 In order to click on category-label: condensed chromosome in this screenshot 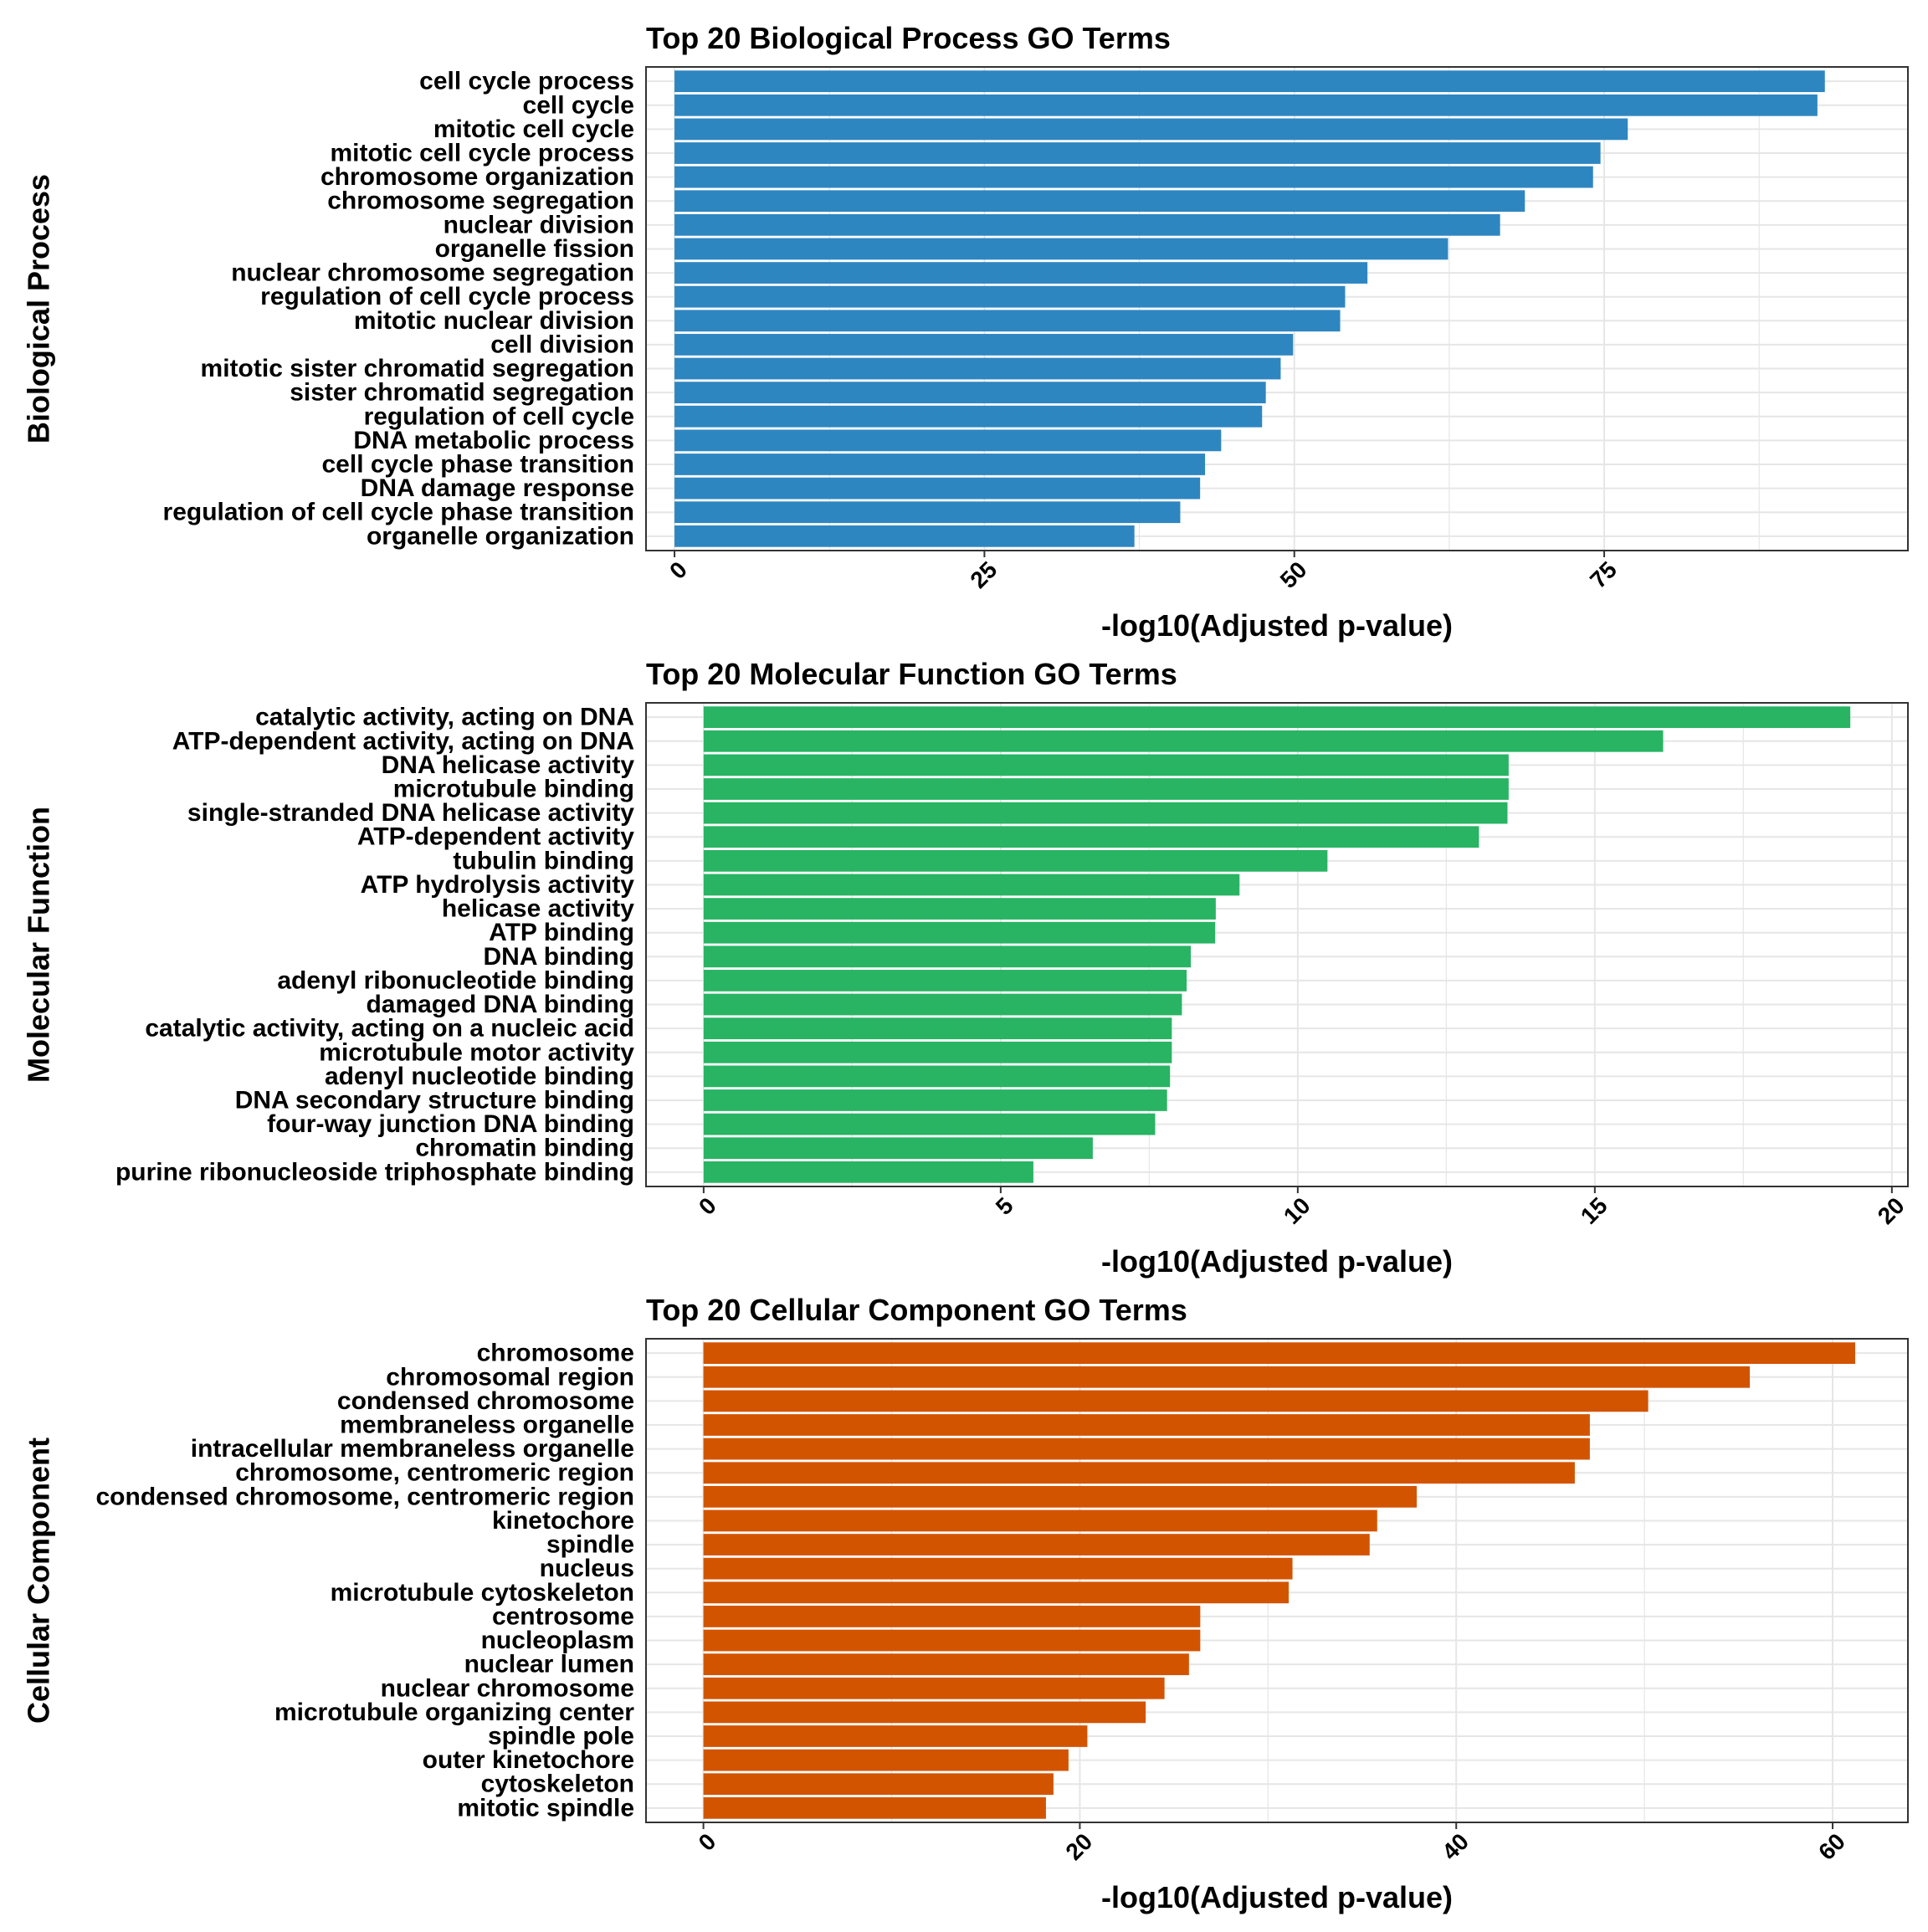, I will do `click(486, 1401)`.